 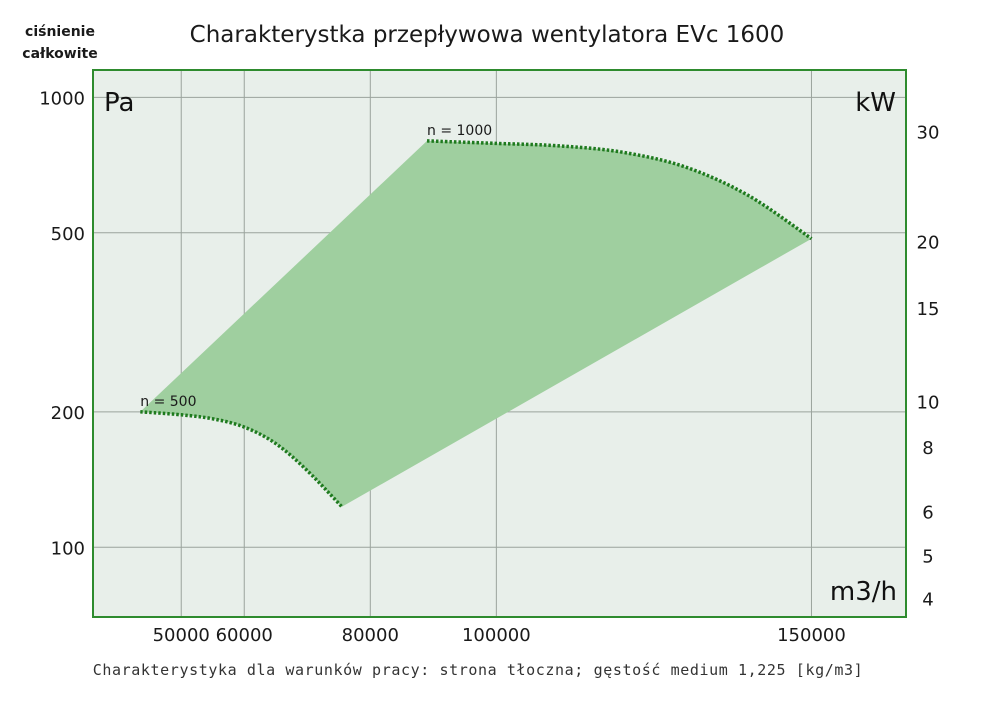 I want to click on y-tick-labels-left: 100 200 500 1000, so click(x=62, y=323).